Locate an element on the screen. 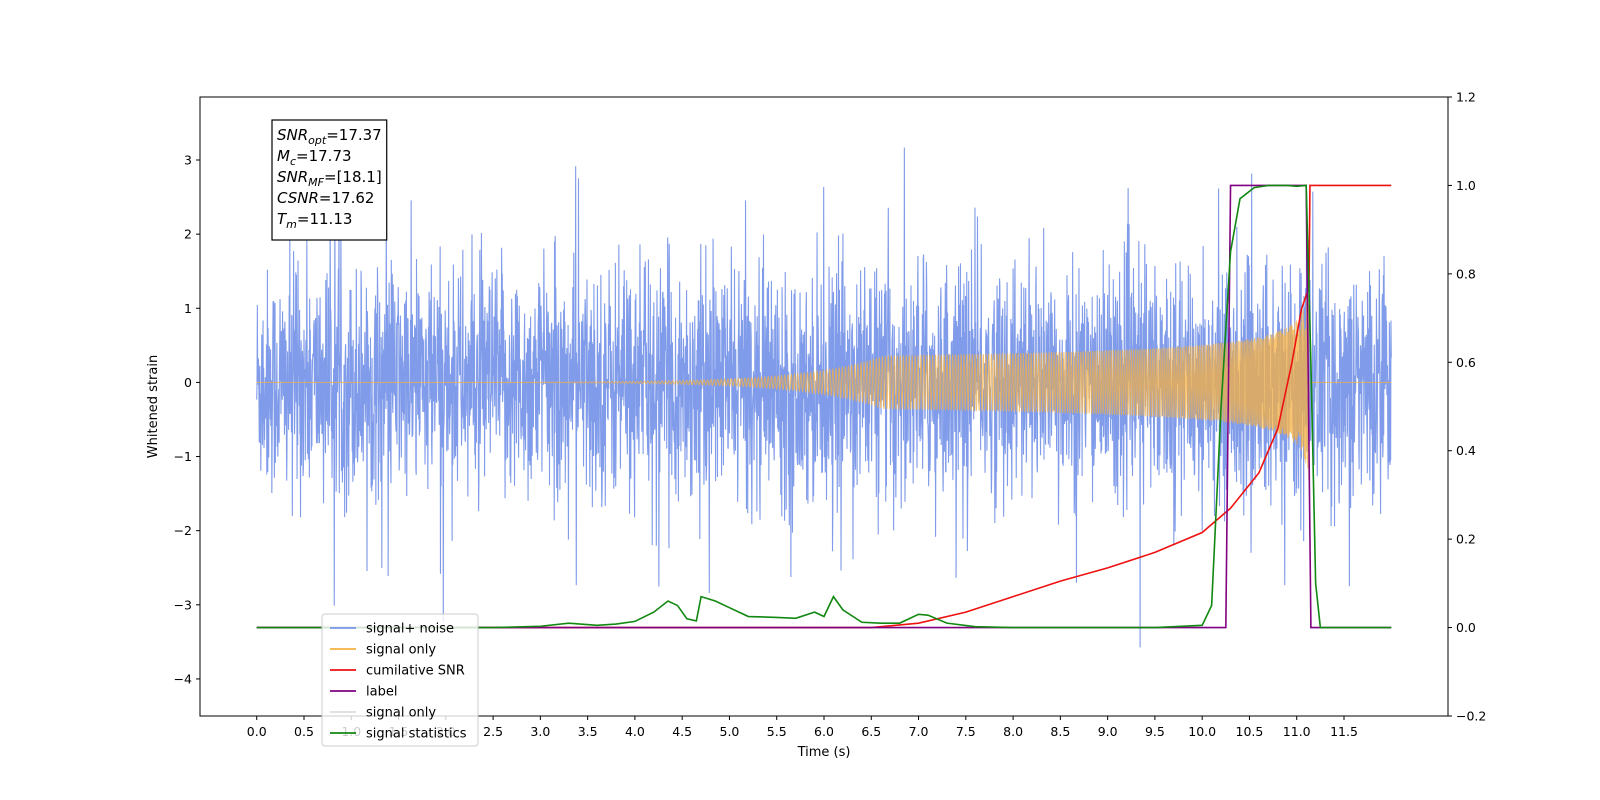  legend-entry: cumilative SNR is located at coordinates (415, 671).